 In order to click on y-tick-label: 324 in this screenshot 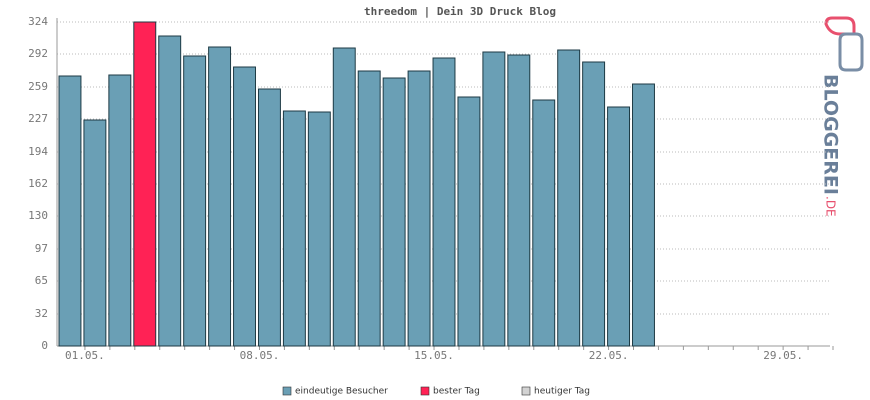, I will do `click(38, 21)`.